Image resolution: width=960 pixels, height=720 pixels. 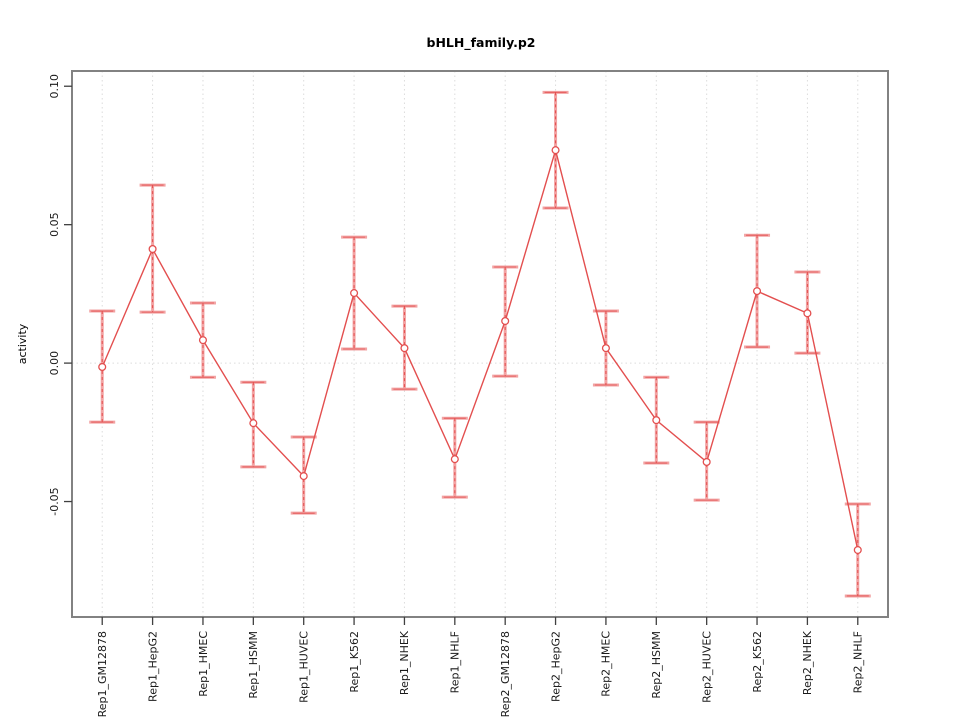 What do you see at coordinates (253, 665) in the screenshot?
I see `x-tick-label: Rep1_HSMM` at bounding box center [253, 665].